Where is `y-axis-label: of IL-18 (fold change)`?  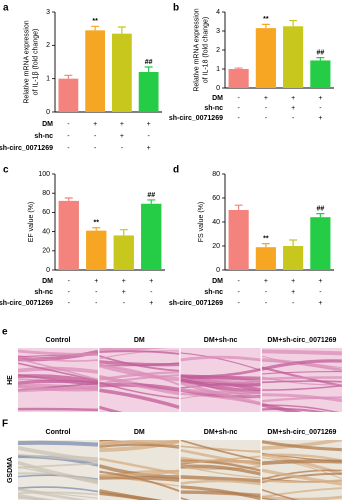 y-axis-label: of IL-18 (fold change) is located at coordinates (205, 50).